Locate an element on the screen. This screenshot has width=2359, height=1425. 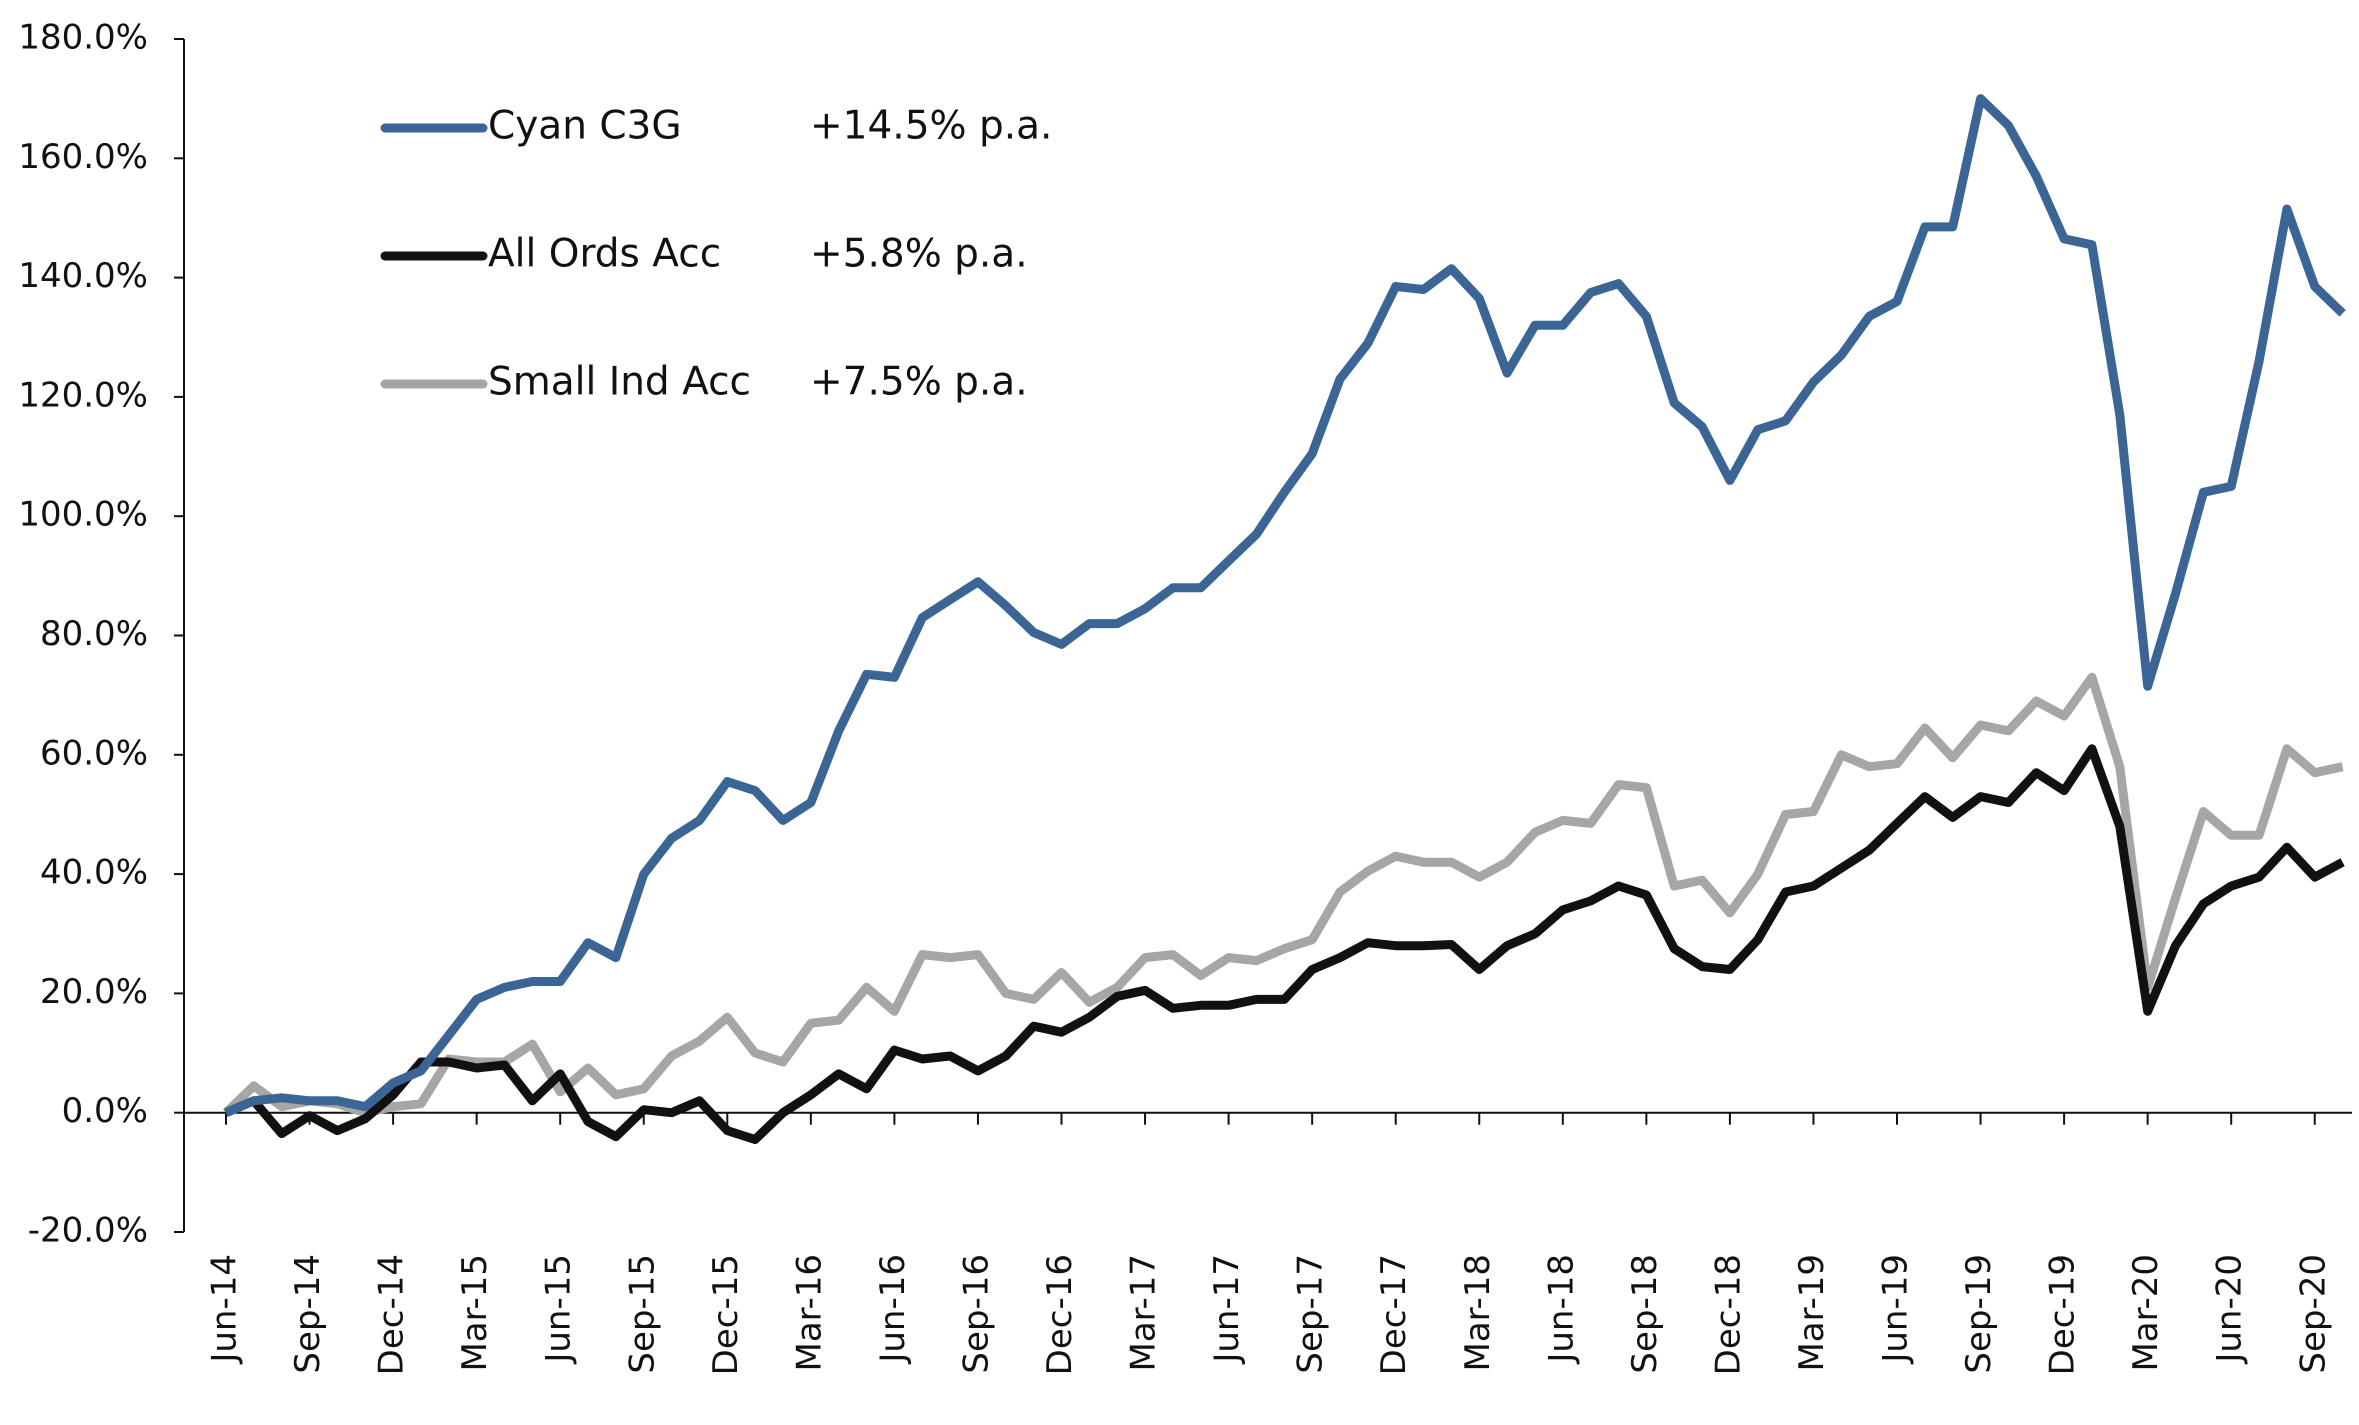
y-tick-label: -20.0% is located at coordinates (88, 1231).